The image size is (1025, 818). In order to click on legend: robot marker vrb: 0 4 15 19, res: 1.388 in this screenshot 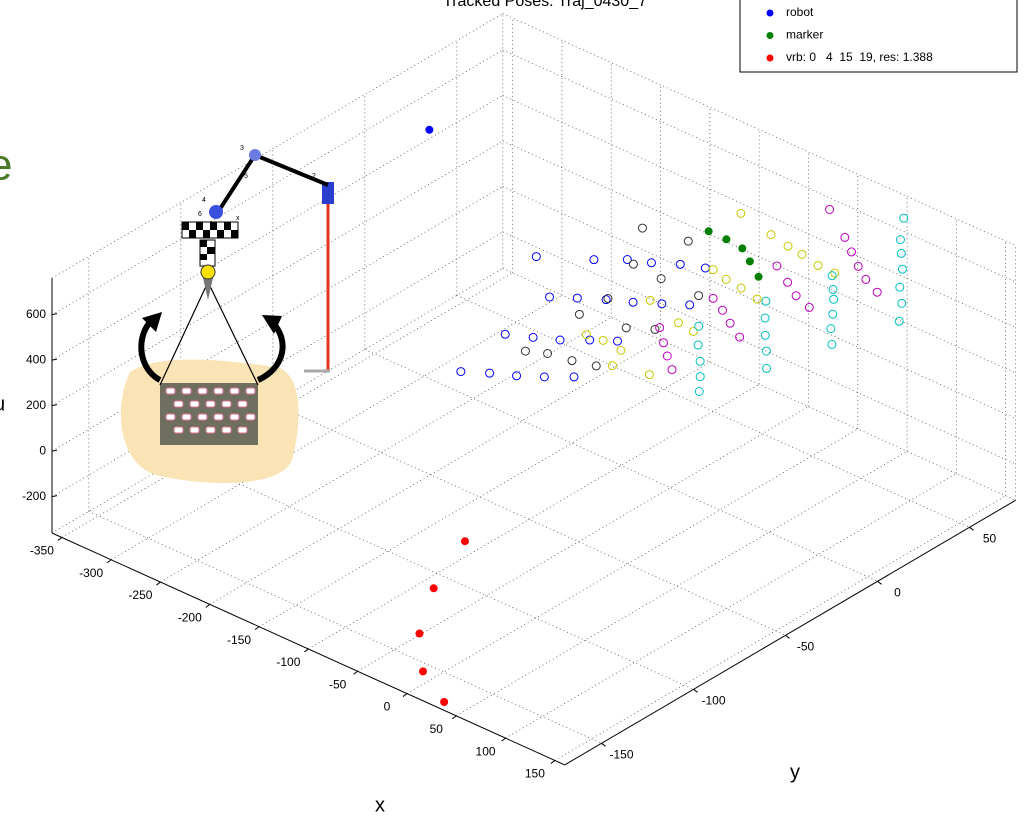, I will do `click(878, 36)`.